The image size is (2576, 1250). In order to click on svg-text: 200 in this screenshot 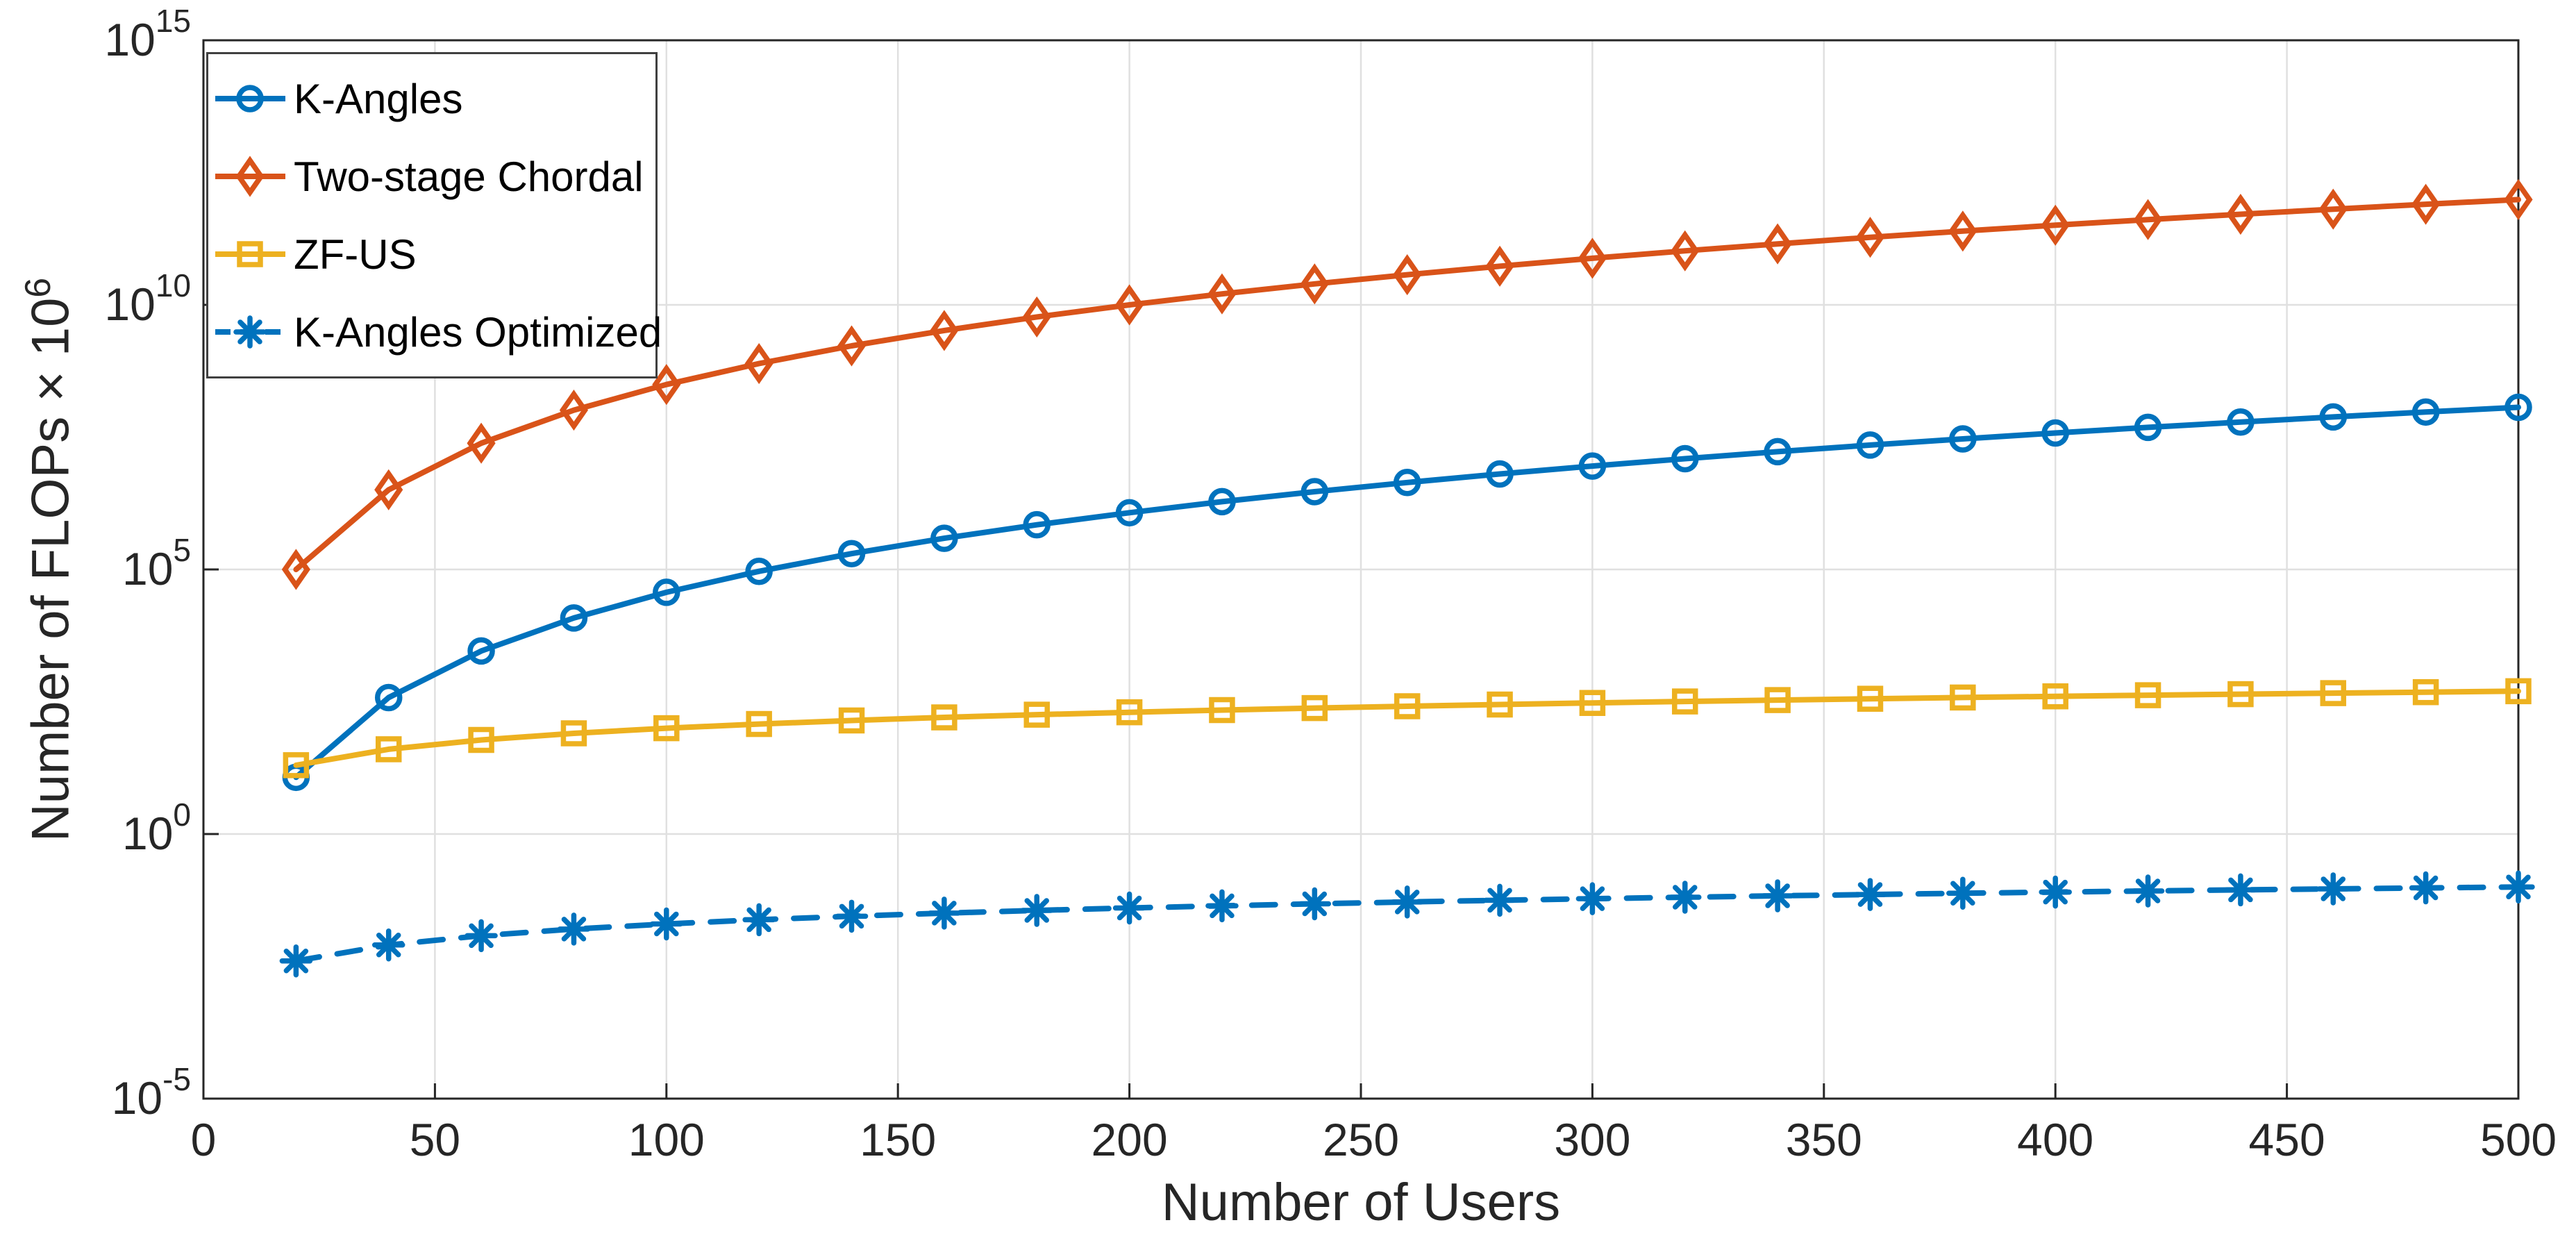, I will do `click(1130, 1139)`.